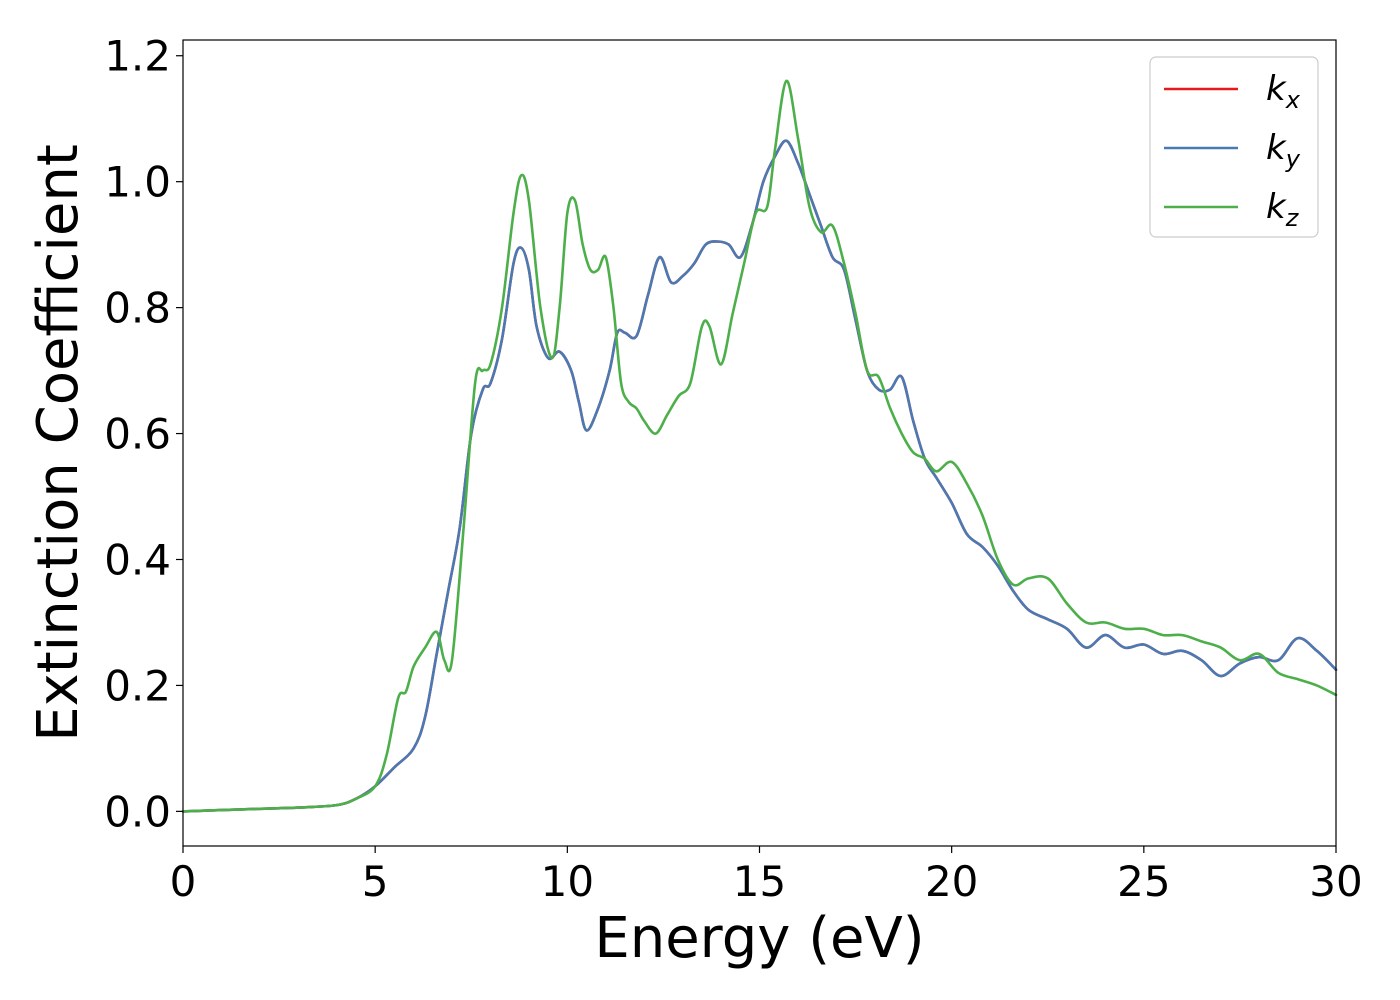 Image resolution: width=1400 pixels, height=1000 pixels. I want to click on y-tick-label: 1.2, so click(137, 56).